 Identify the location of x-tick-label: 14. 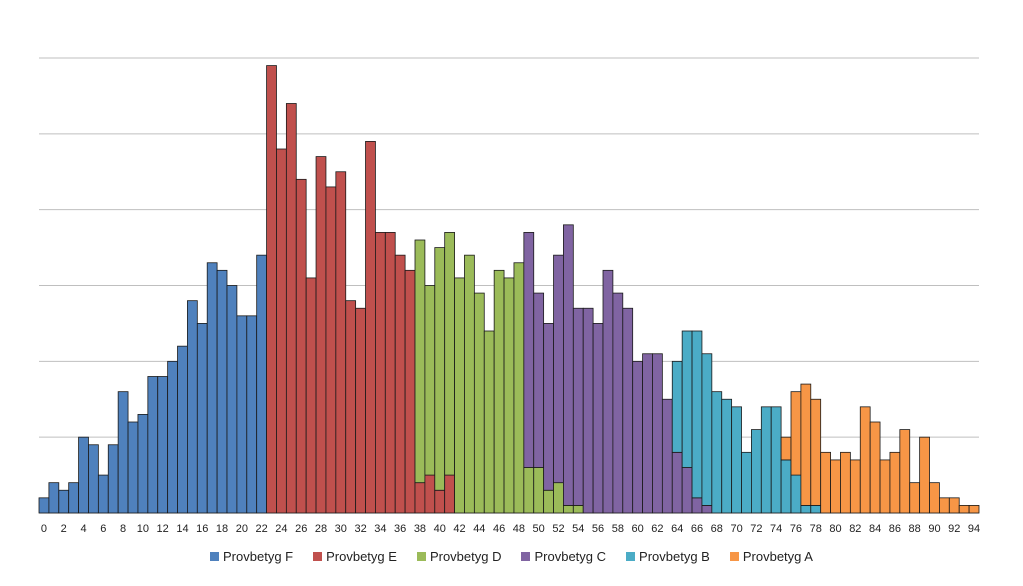
(182, 529).